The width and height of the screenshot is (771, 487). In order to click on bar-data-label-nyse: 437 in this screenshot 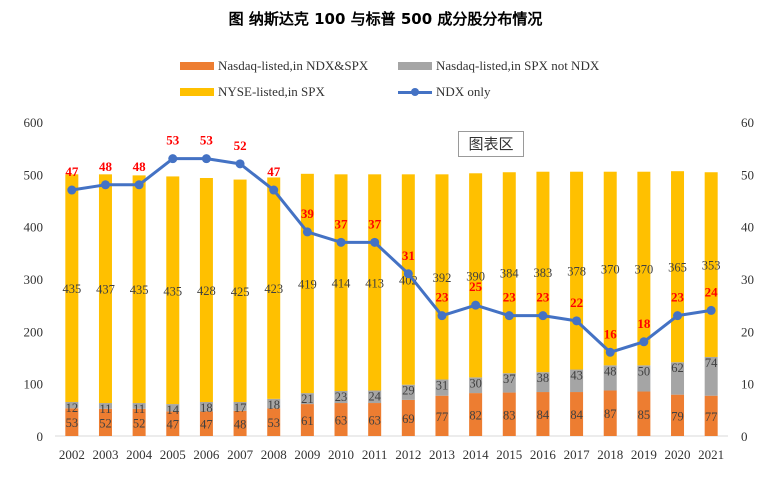, I will do `click(105, 290)`.